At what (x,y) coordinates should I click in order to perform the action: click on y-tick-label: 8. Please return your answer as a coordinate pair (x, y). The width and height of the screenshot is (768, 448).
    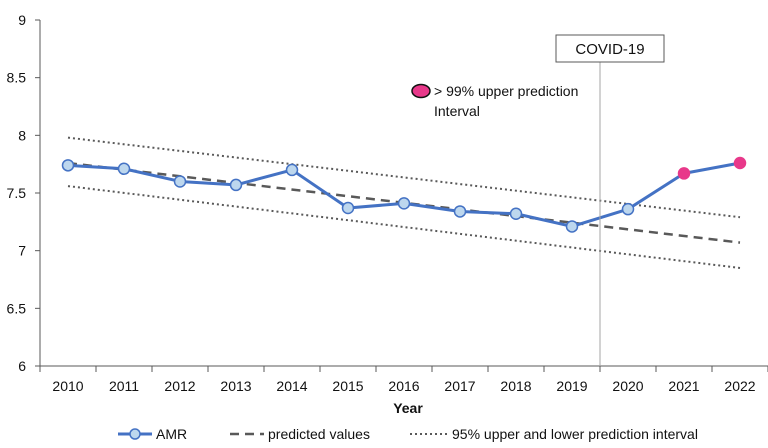
    Looking at the image, I should click on (22, 135).